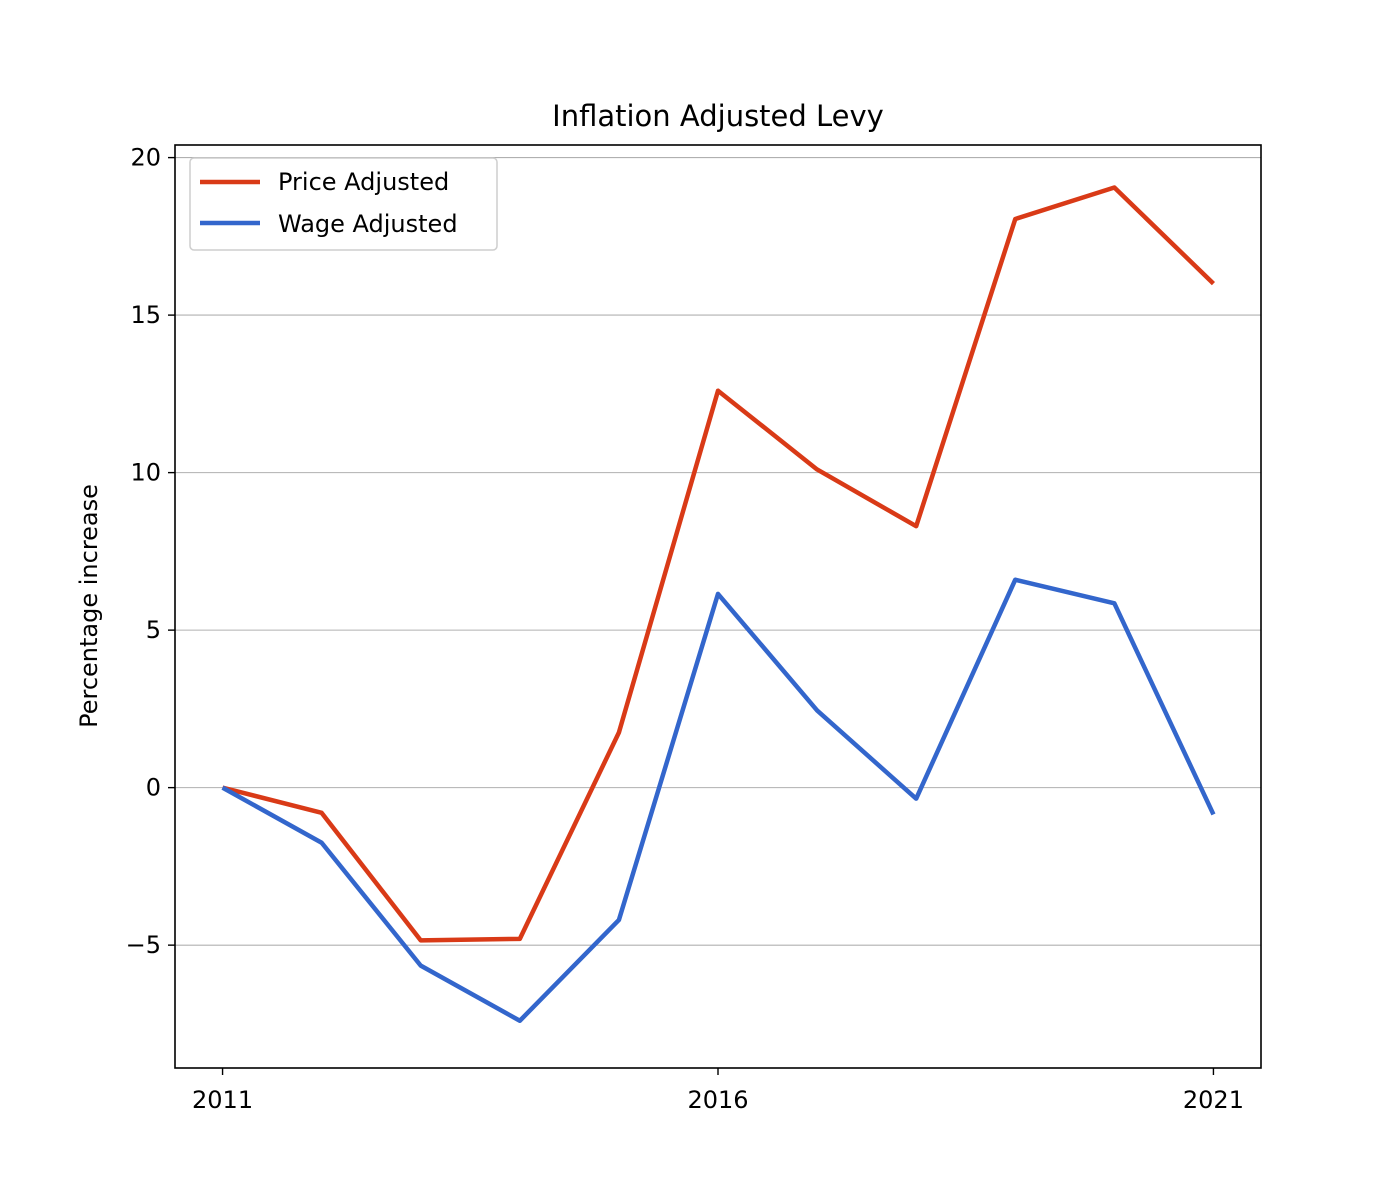  I want to click on y-tick-label: 0, so click(153, 788).